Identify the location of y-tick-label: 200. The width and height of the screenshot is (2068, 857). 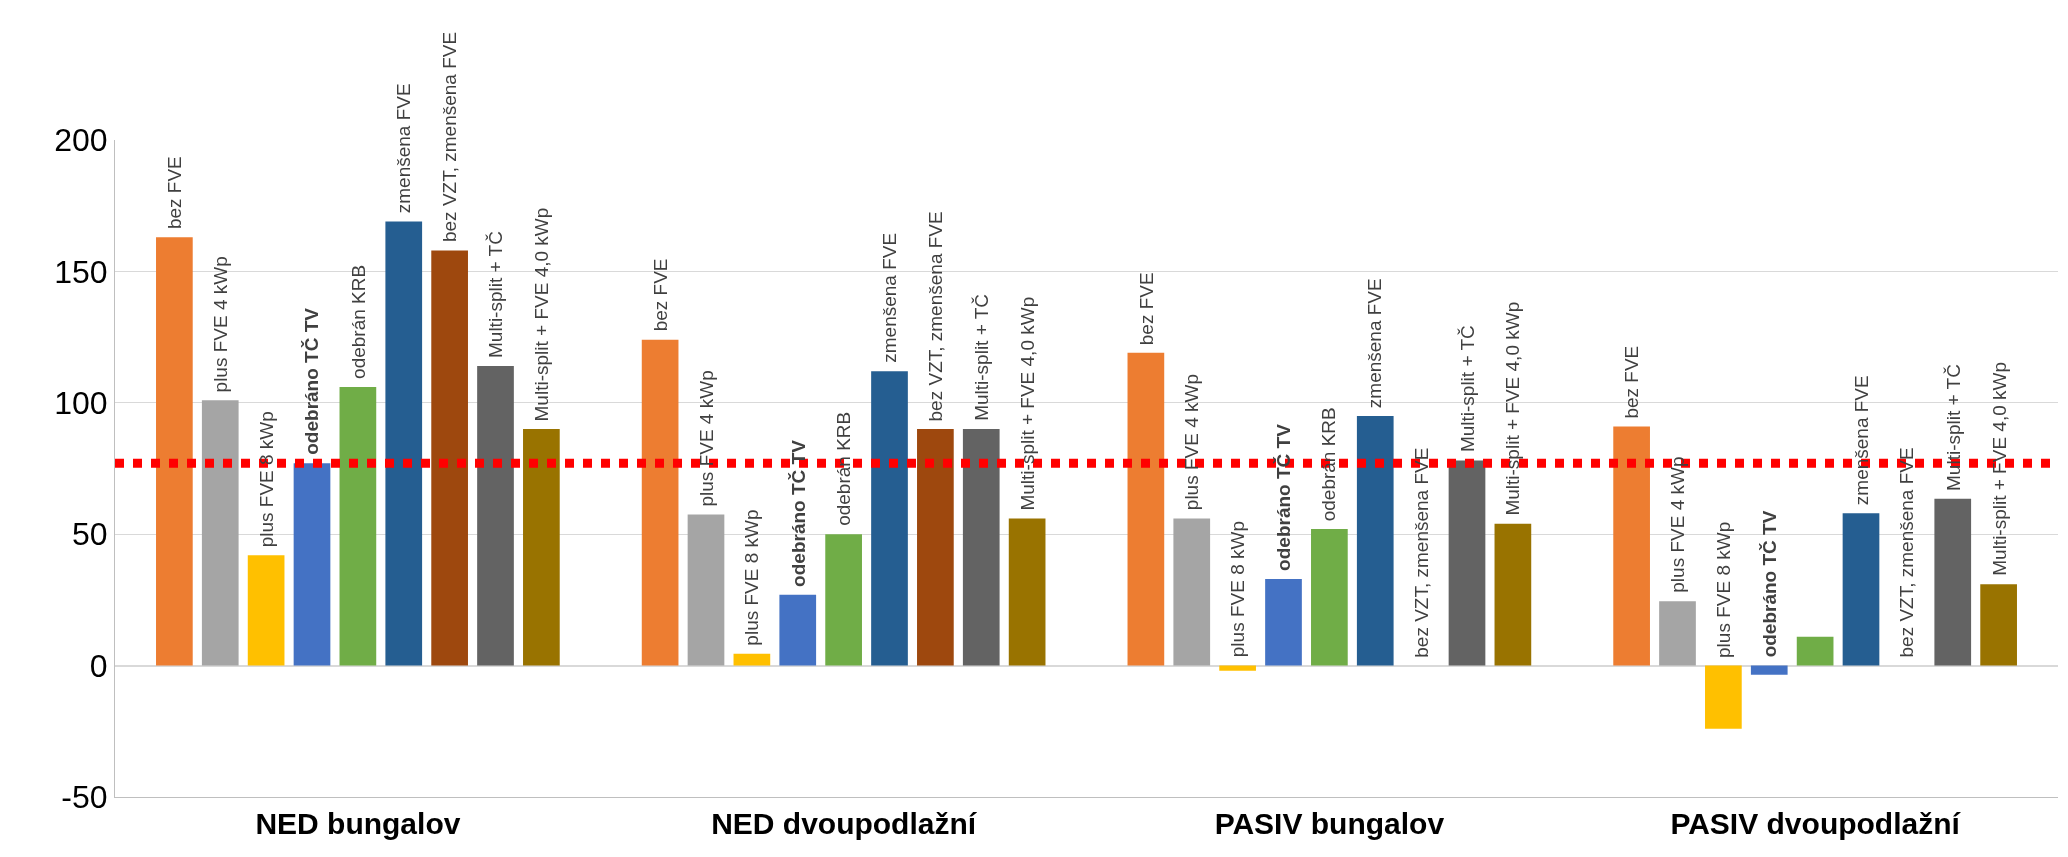
(81, 140).